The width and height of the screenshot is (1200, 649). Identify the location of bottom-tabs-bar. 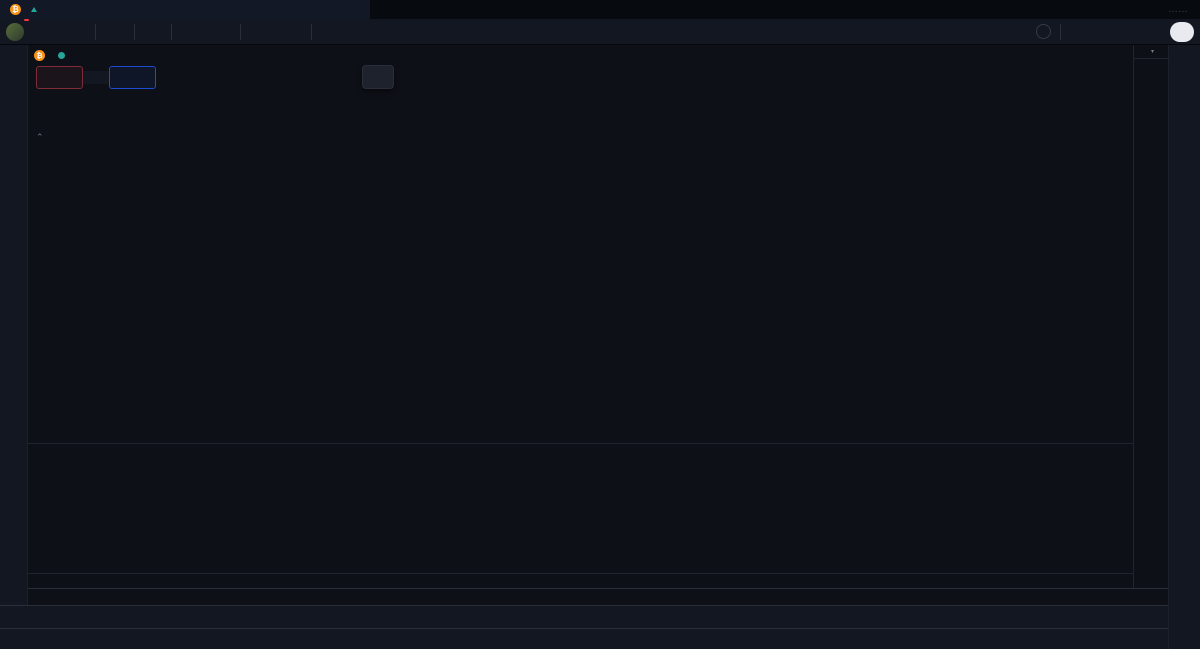
(584, 638).